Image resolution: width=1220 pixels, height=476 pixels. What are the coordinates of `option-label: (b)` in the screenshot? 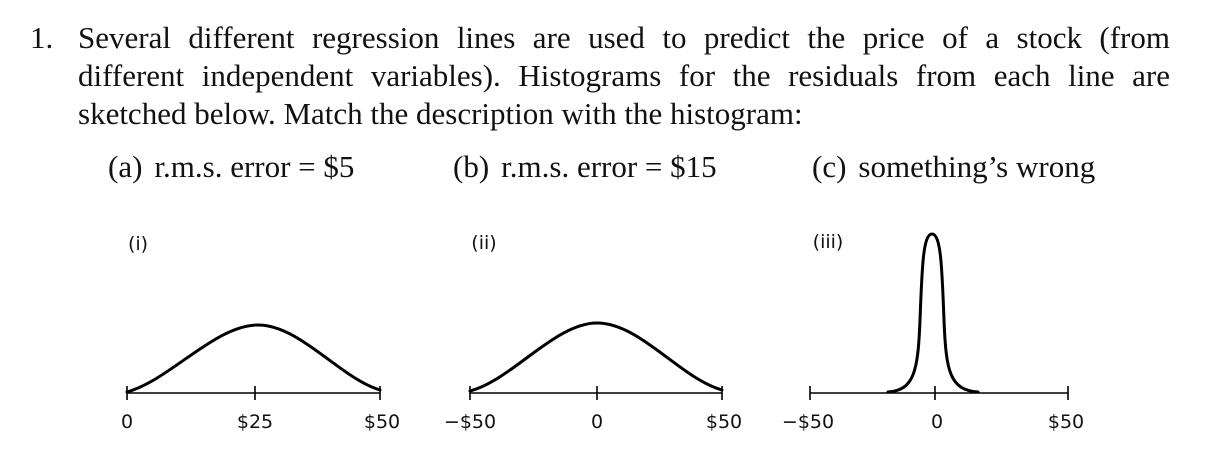 It's located at (471, 166).